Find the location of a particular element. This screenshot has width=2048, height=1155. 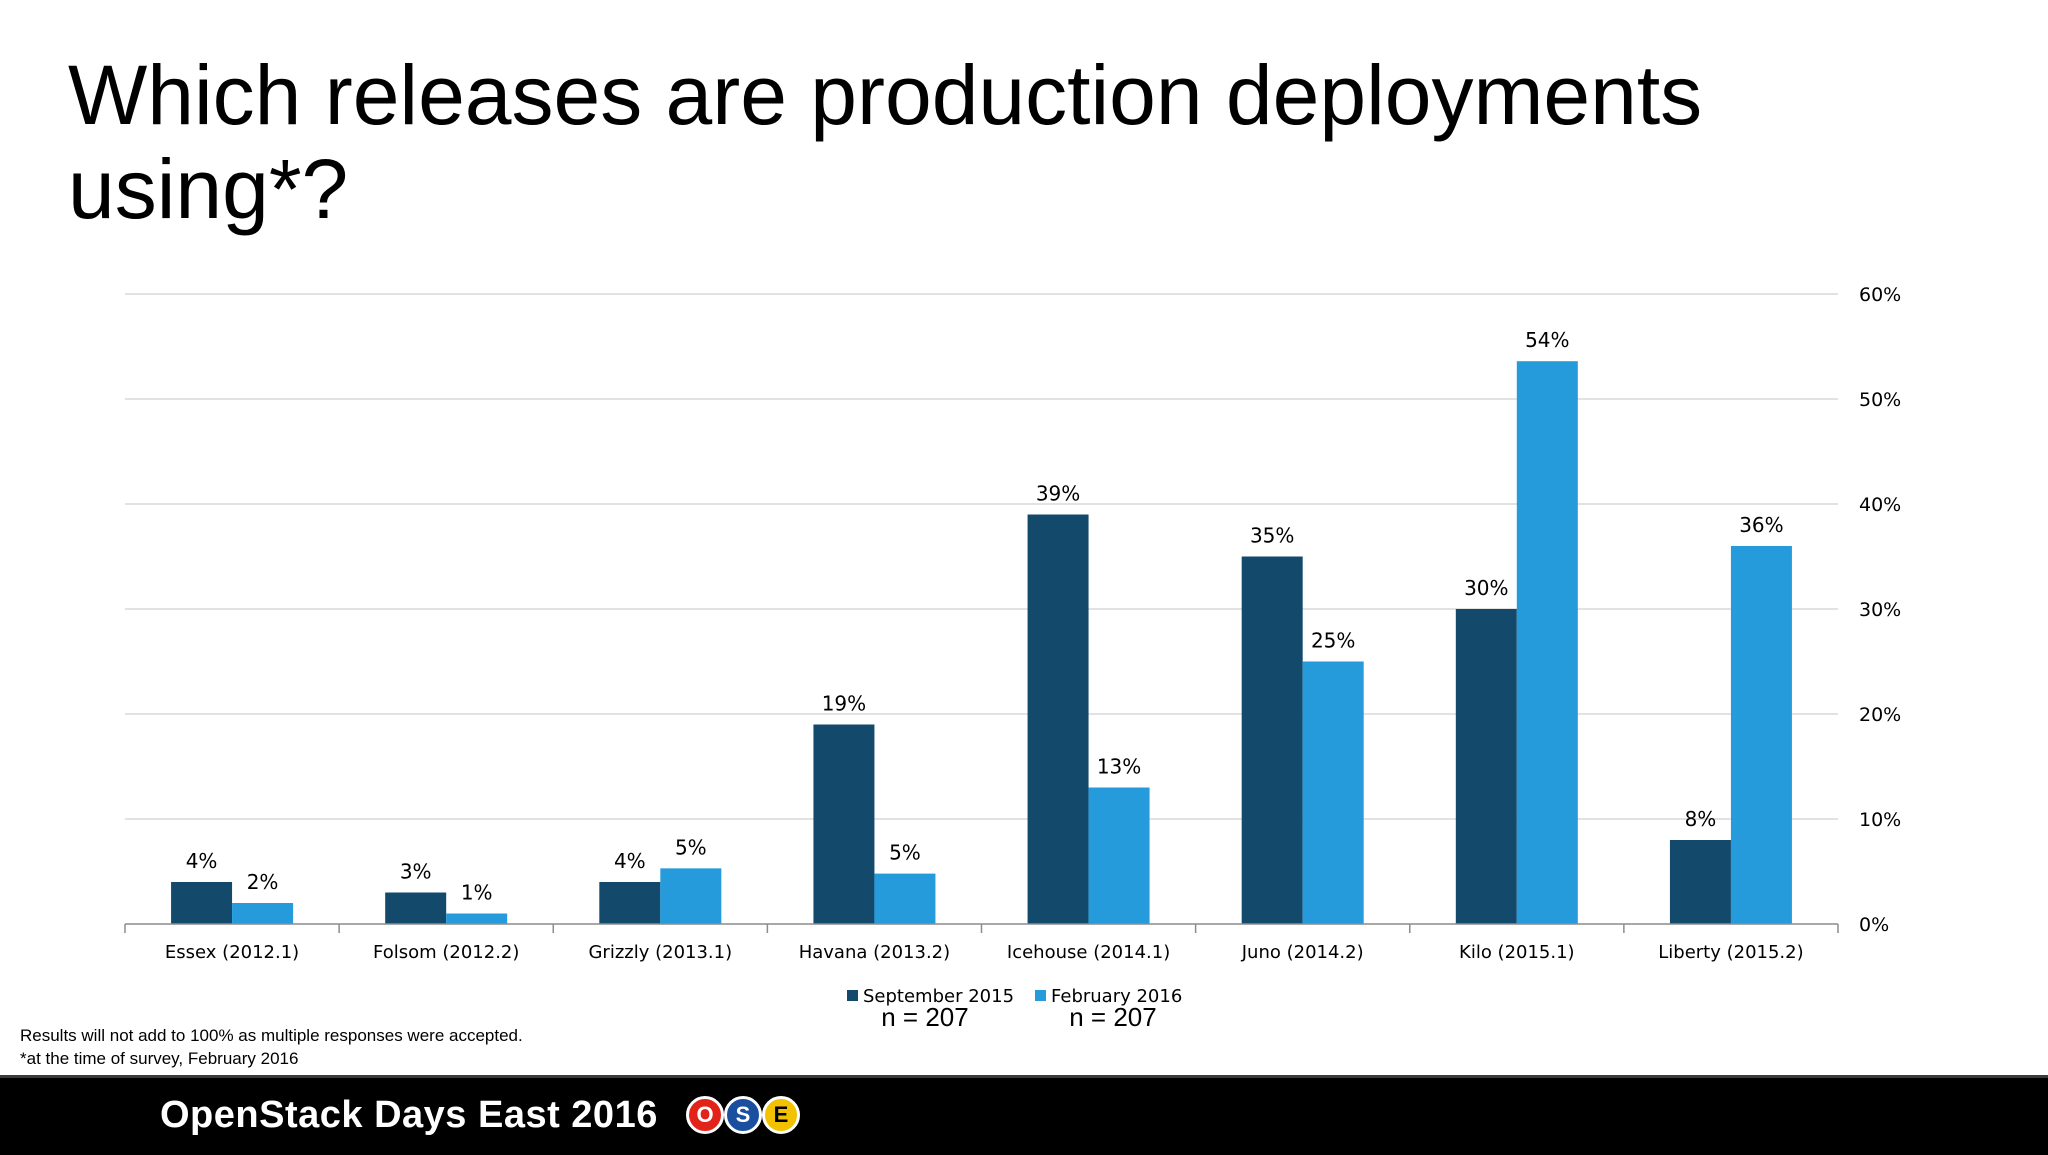

x-tick-label: Grizzly (2013.1) is located at coordinates (660, 952).